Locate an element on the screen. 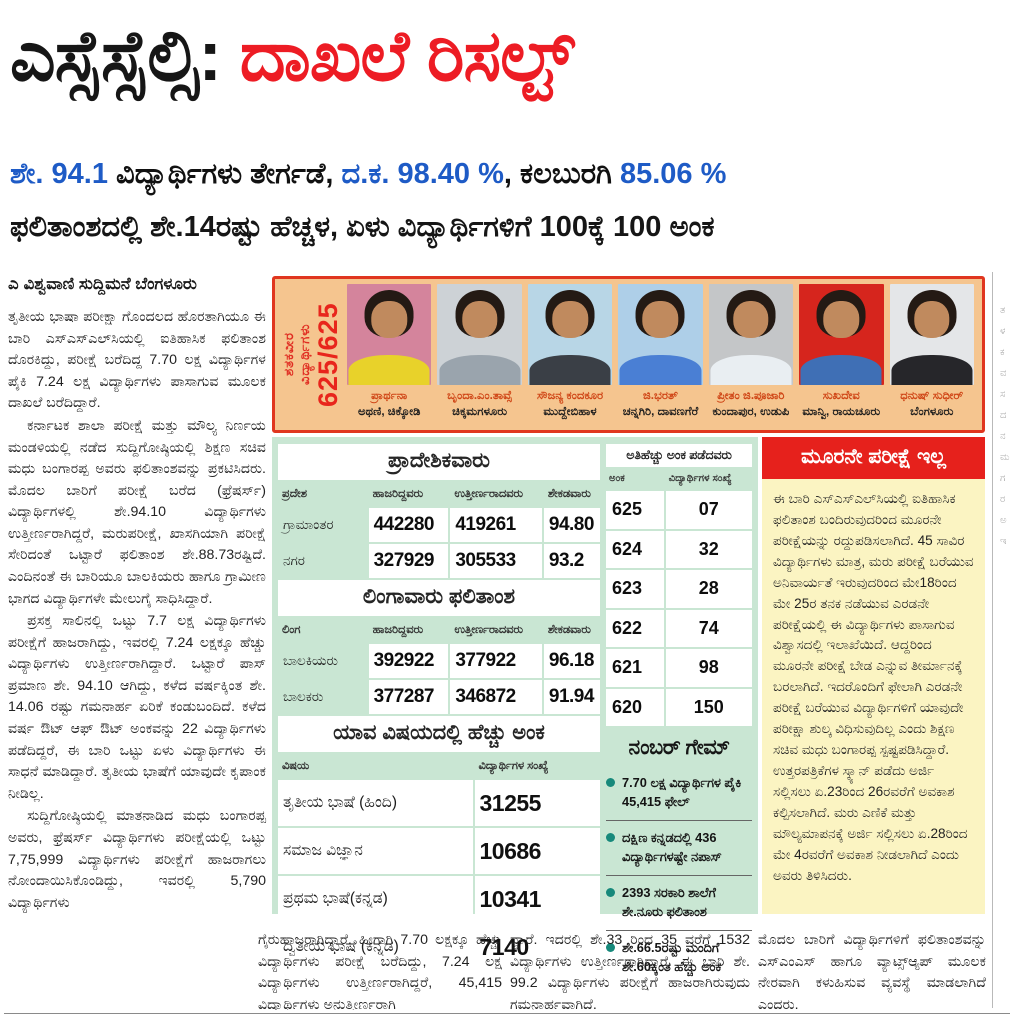 This screenshot has width=1015, height=1024. table-cell: 621 is located at coordinates (635, 668).